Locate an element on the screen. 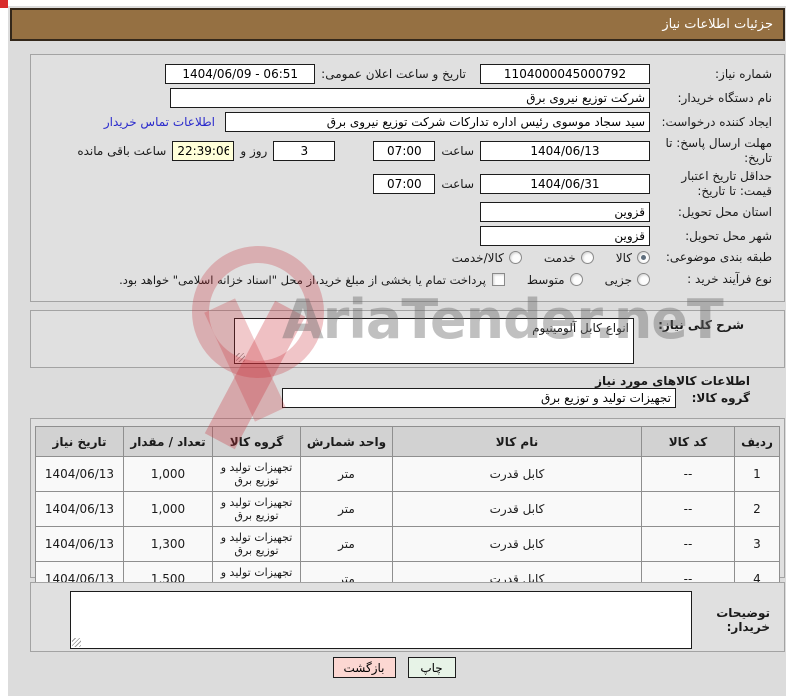  buyer-org-label: نام دستگاه خریدار: is located at coordinates (725, 97).